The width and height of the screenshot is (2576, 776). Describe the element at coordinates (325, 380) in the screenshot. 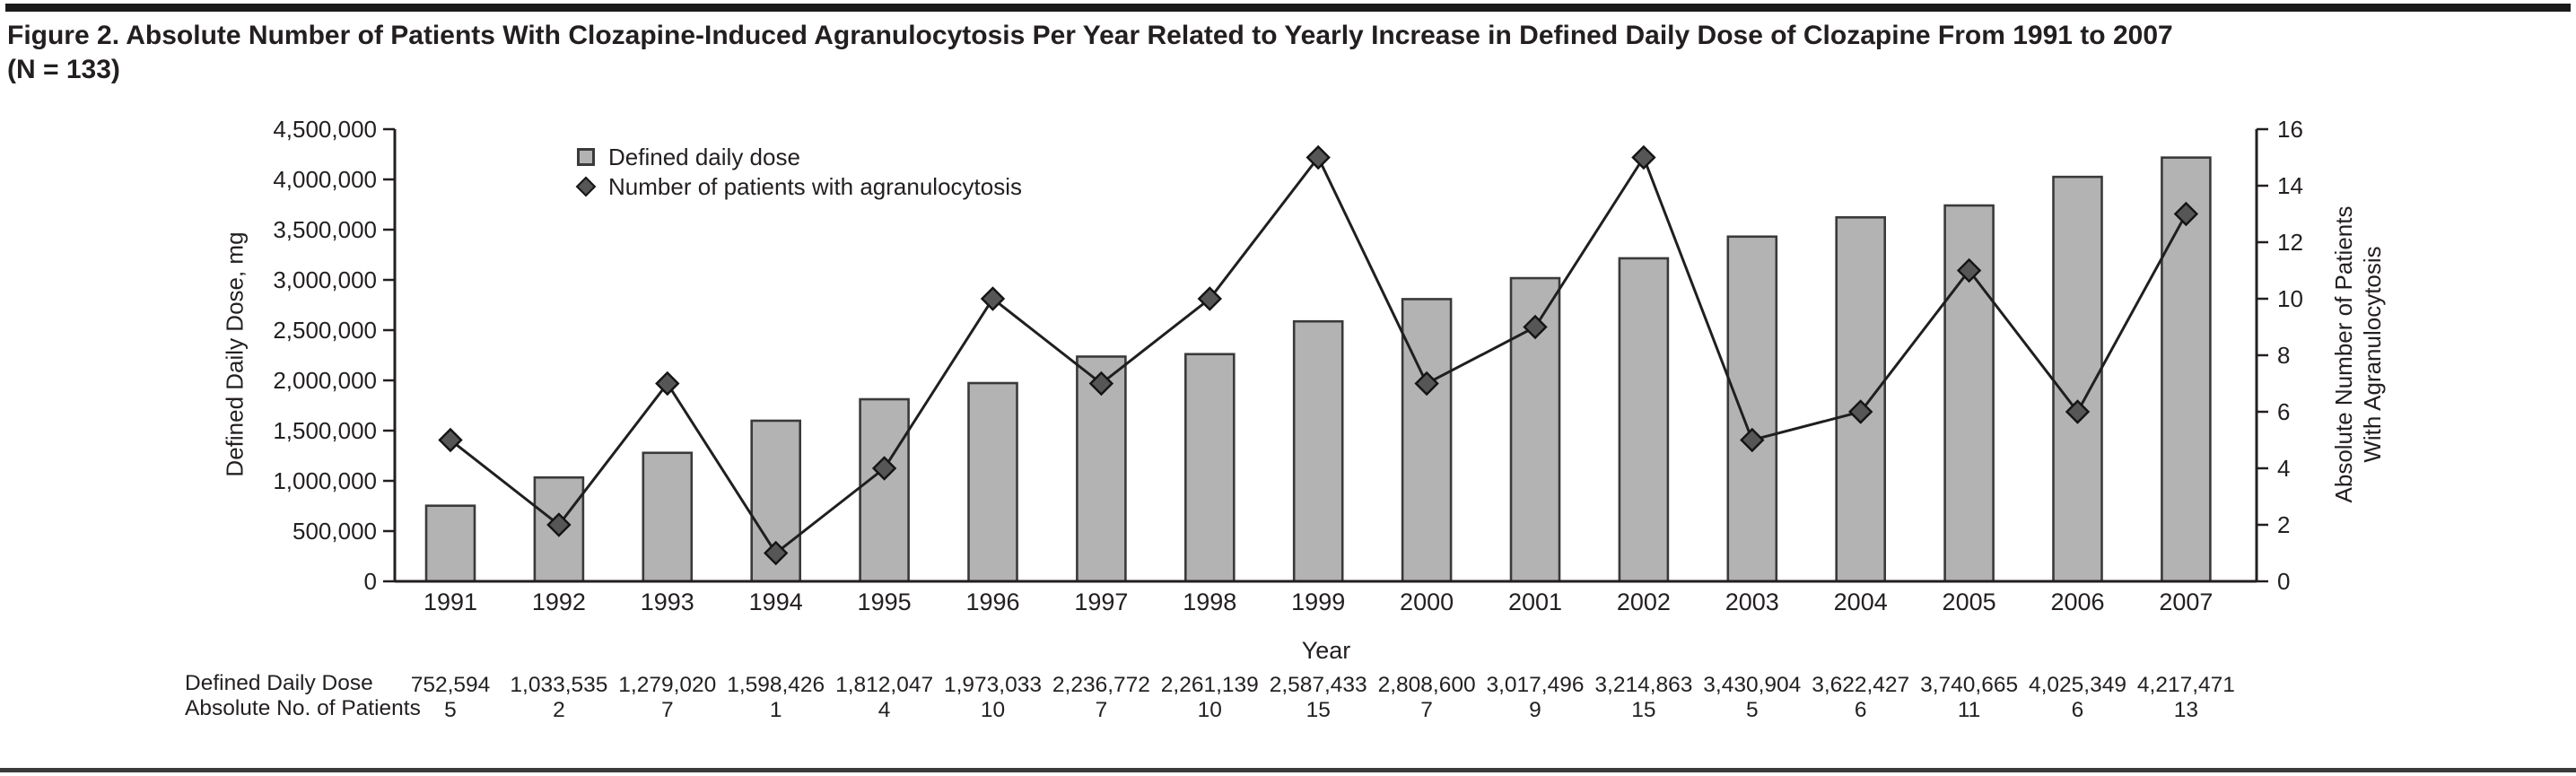

I see `left-axis-tick-label: 2,000,000` at that location.